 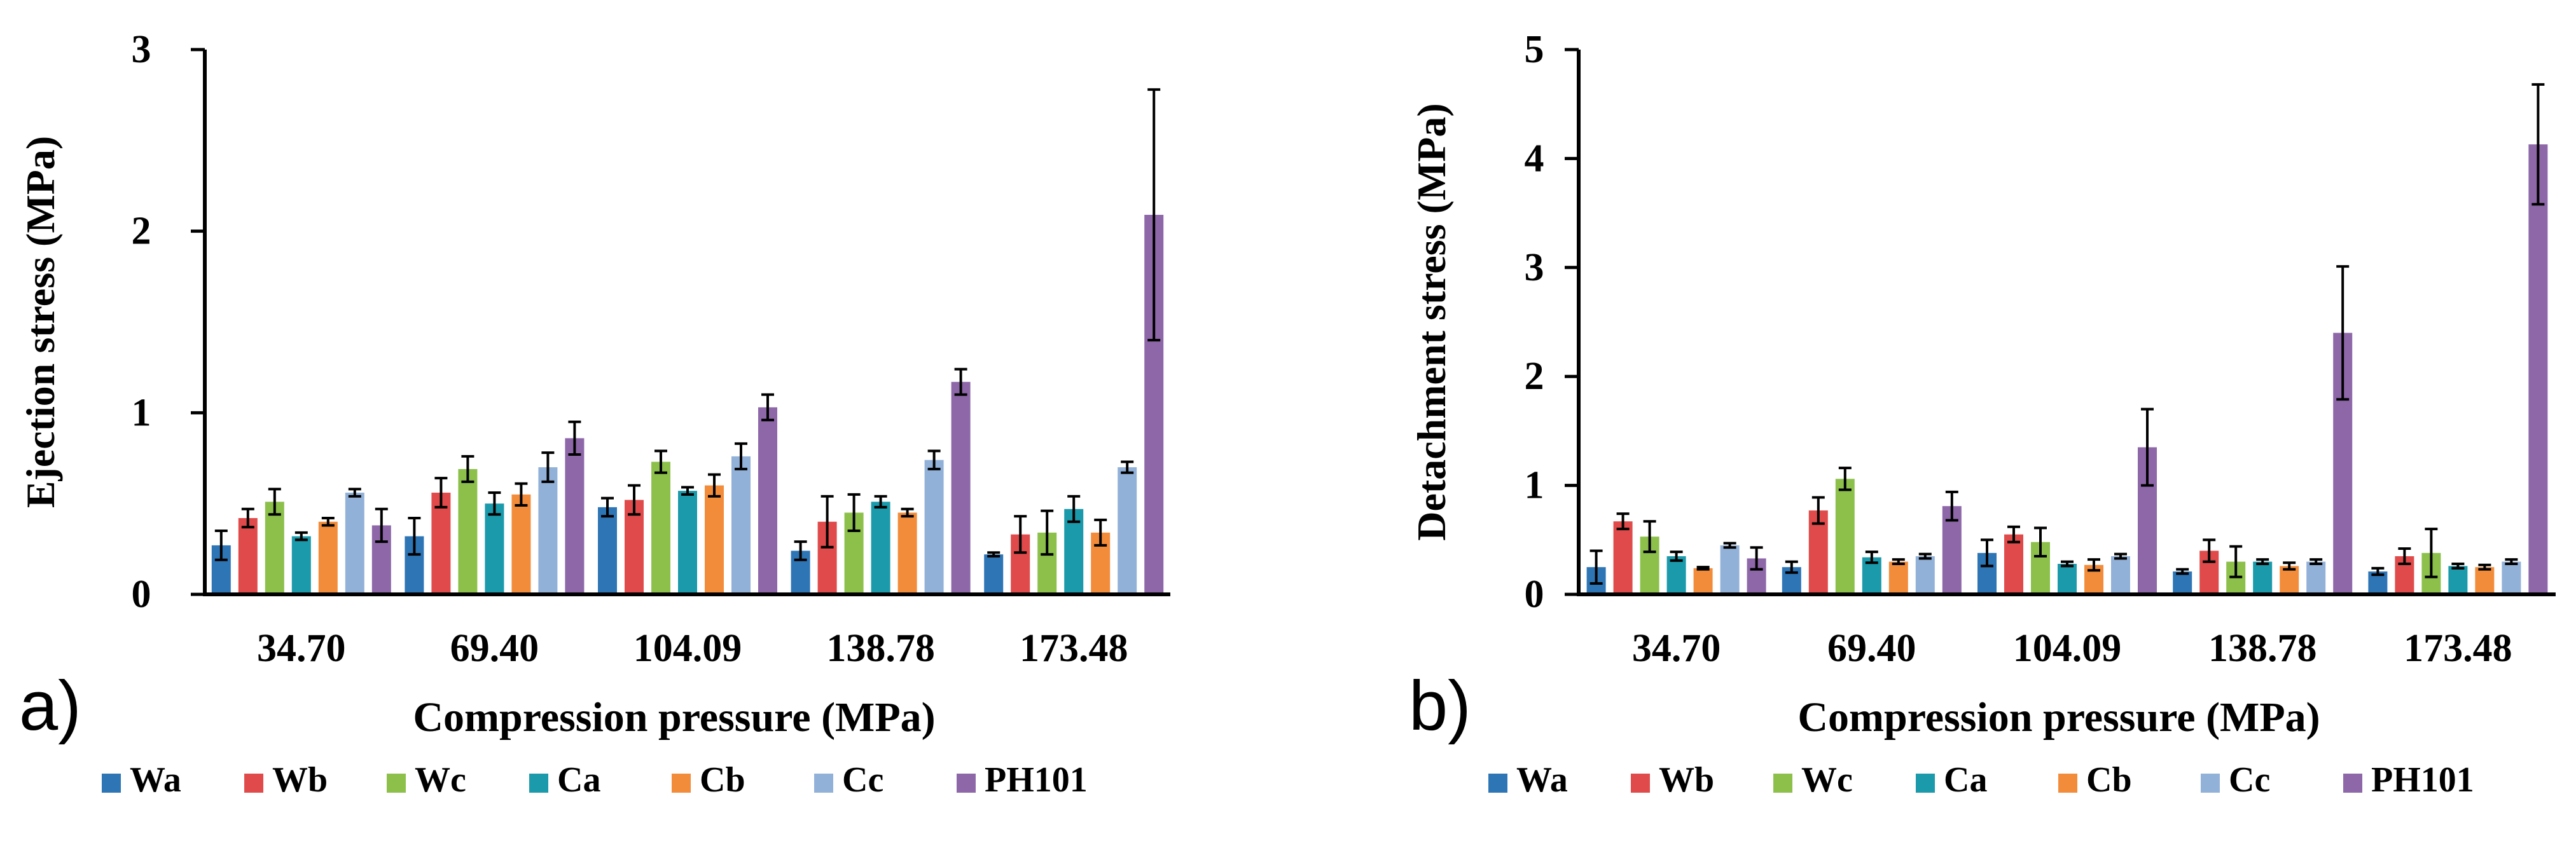 What do you see at coordinates (40, 322) in the screenshot?
I see `y-axis-title: Ejection stress (MPa)` at bounding box center [40, 322].